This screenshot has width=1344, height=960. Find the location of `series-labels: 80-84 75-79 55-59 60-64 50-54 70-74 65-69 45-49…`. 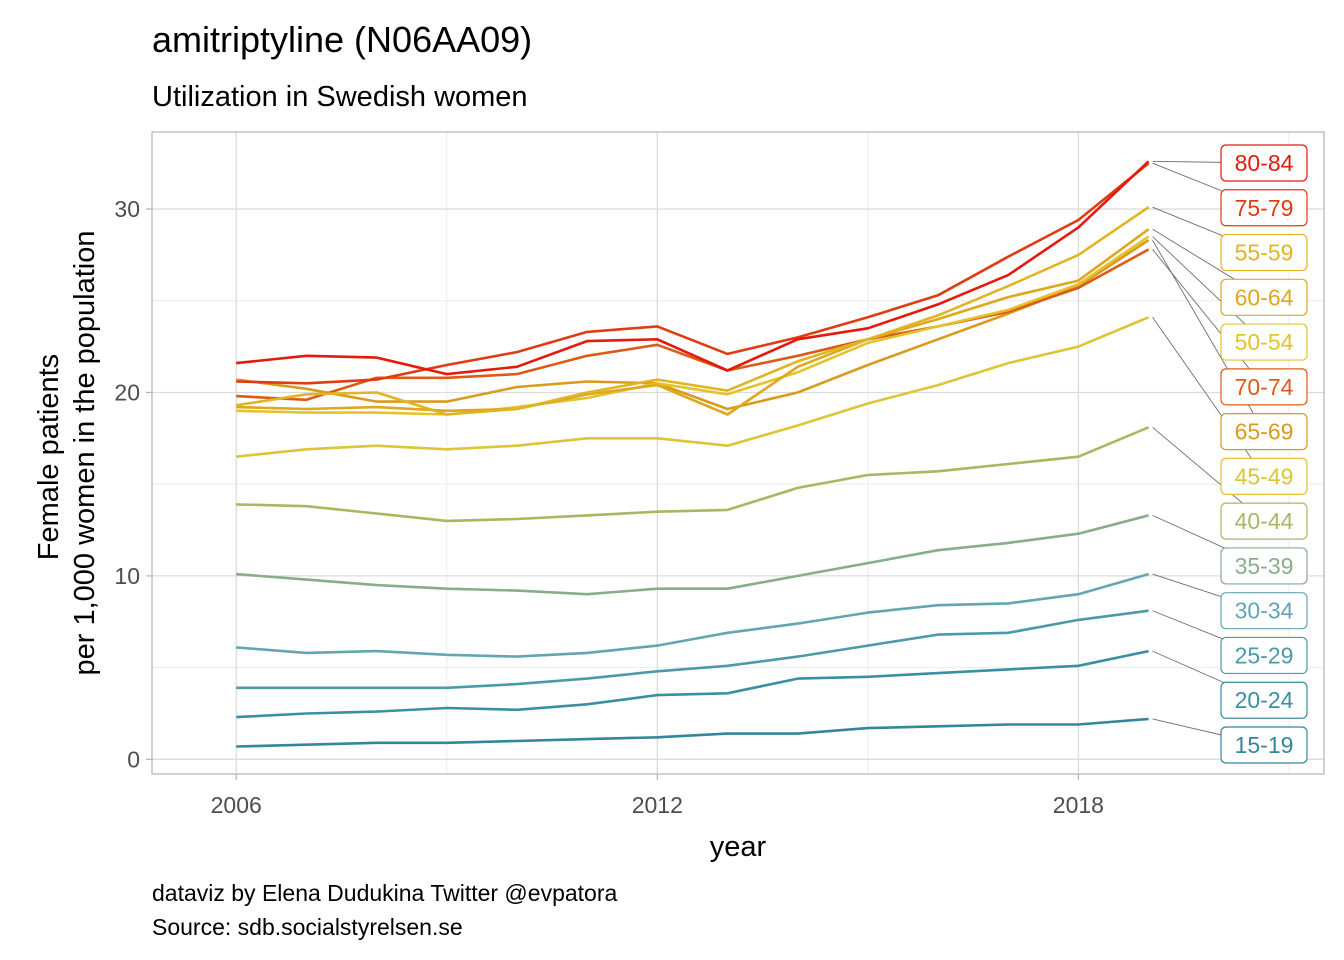

series-labels: 80-84 75-79 55-59 60-64 50-54 70-74 65-69 45-49… is located at coordinates (1264, 454).